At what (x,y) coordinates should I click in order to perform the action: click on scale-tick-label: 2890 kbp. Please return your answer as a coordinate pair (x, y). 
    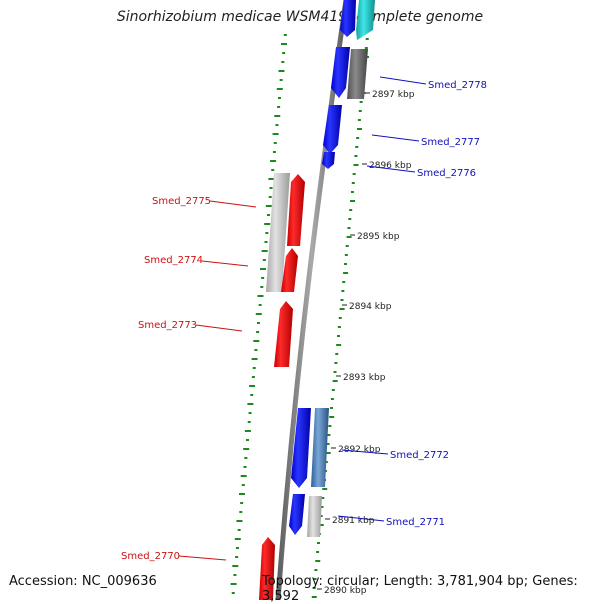
    Looking at the image, I should click on (345, 591).